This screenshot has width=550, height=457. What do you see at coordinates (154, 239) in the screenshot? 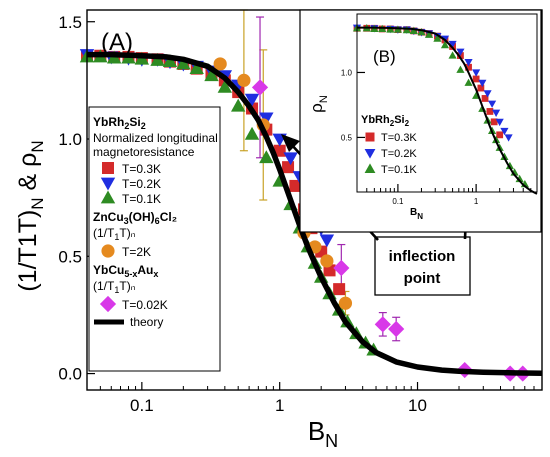
I see `legend-frame` at bounding box center [154, 239].